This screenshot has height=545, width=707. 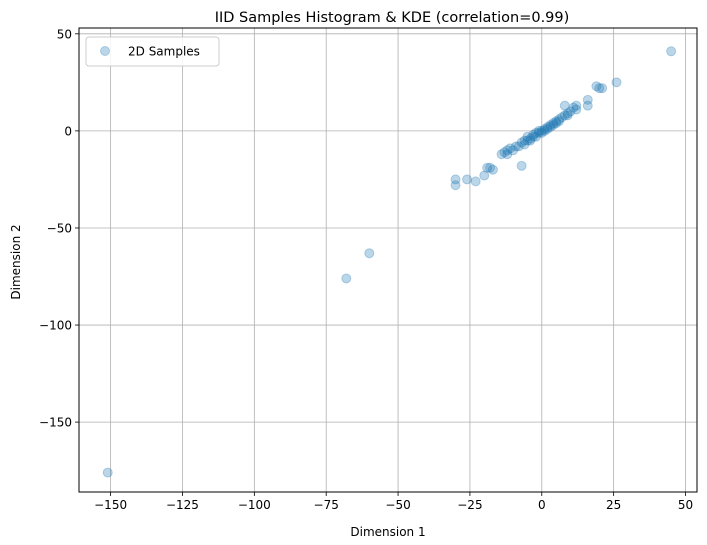 What do you see at coordinates (64, 34) in the screenshot?
I see `y-tick-label: 50` at bounding box center [64, 34].